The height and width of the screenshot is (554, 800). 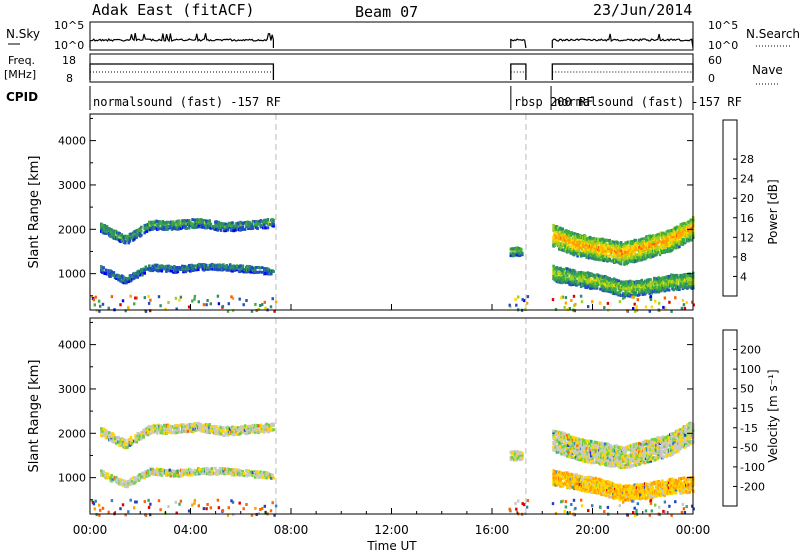 I want to click on y-tick-label: 4000, so click(x=72, y=141).